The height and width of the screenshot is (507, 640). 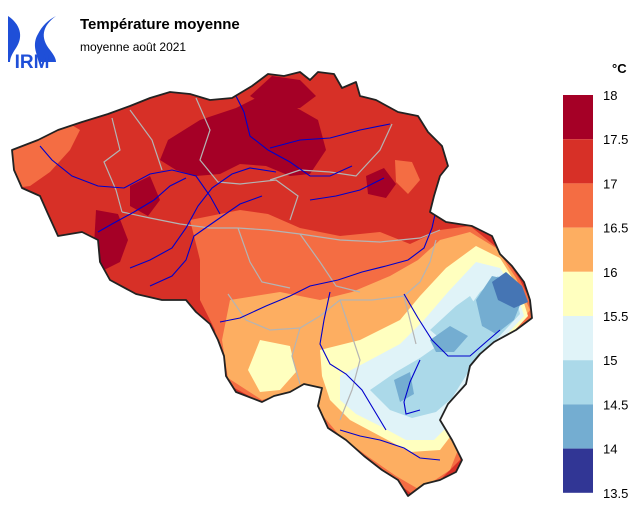 What do you see at coordinates (615, 294) in the screenshot?
I see `legend-ticks: 18 17.5 17 16.5 16 15.5 15 14.5 14 13.5` at bounding box center [615, 294].